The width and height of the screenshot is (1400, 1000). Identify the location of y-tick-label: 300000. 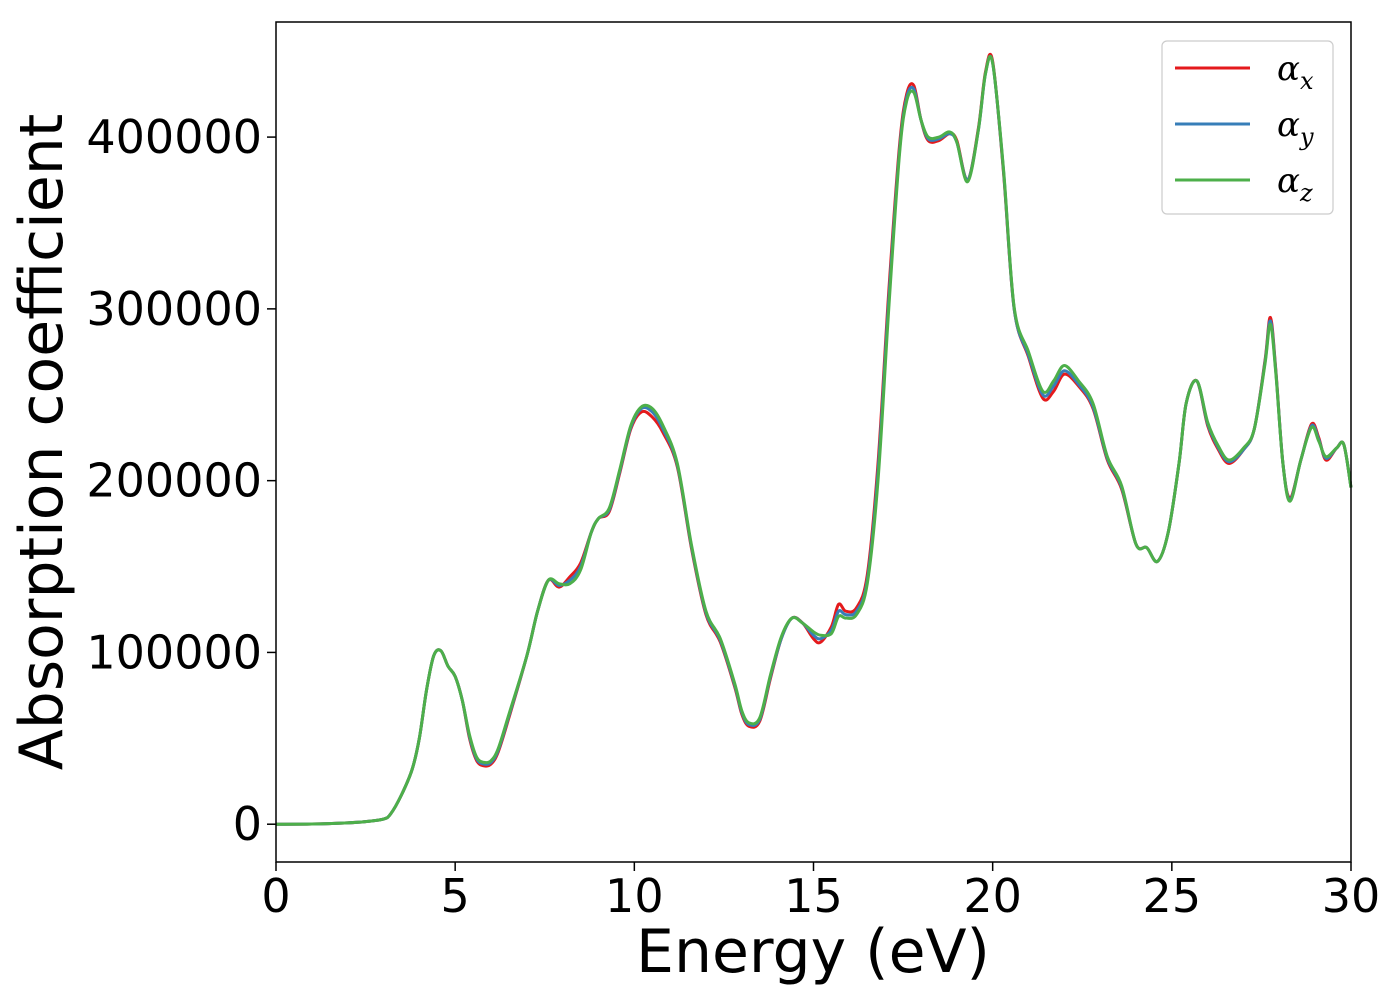
(174, 309).